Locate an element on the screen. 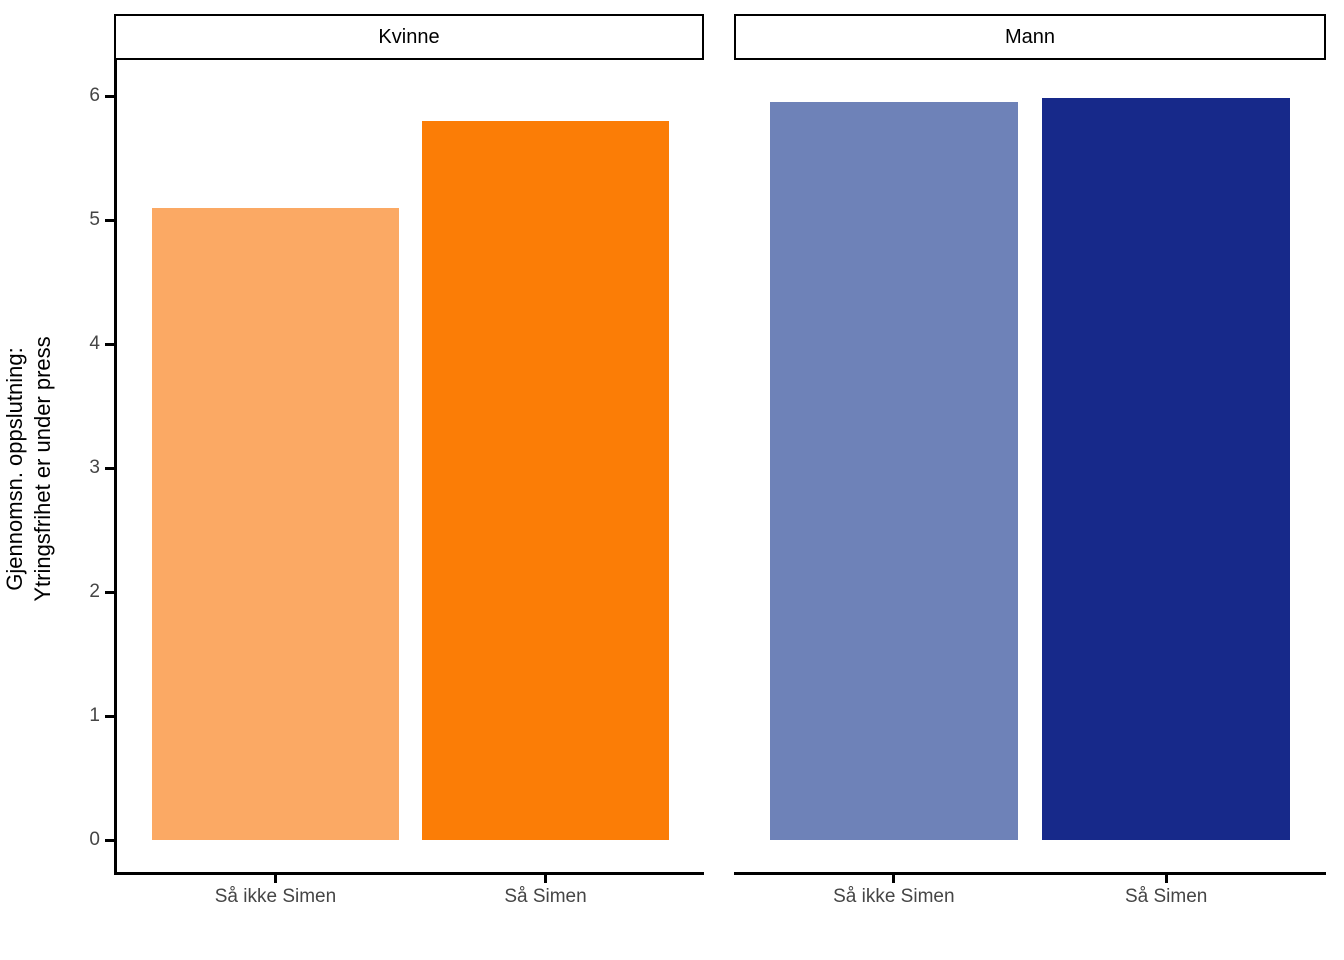  facet-strip-mann: Mann is located at coordinates (1030, 37).